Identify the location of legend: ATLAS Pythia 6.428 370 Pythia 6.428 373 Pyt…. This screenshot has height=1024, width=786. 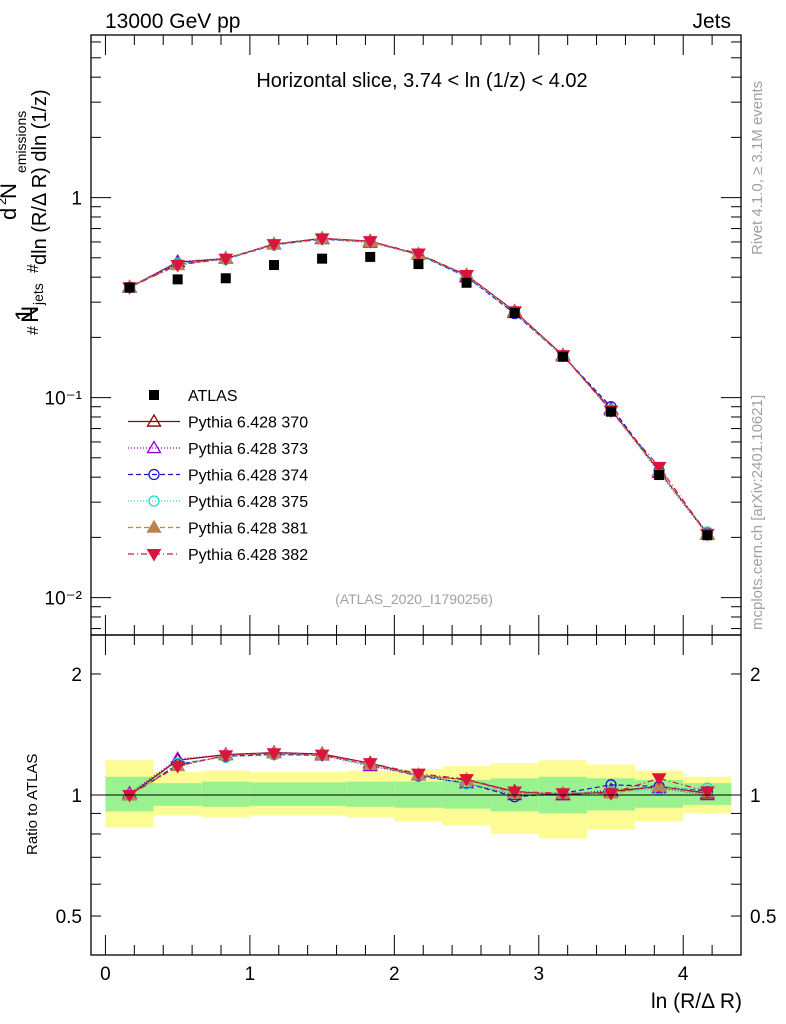
(218, 476).